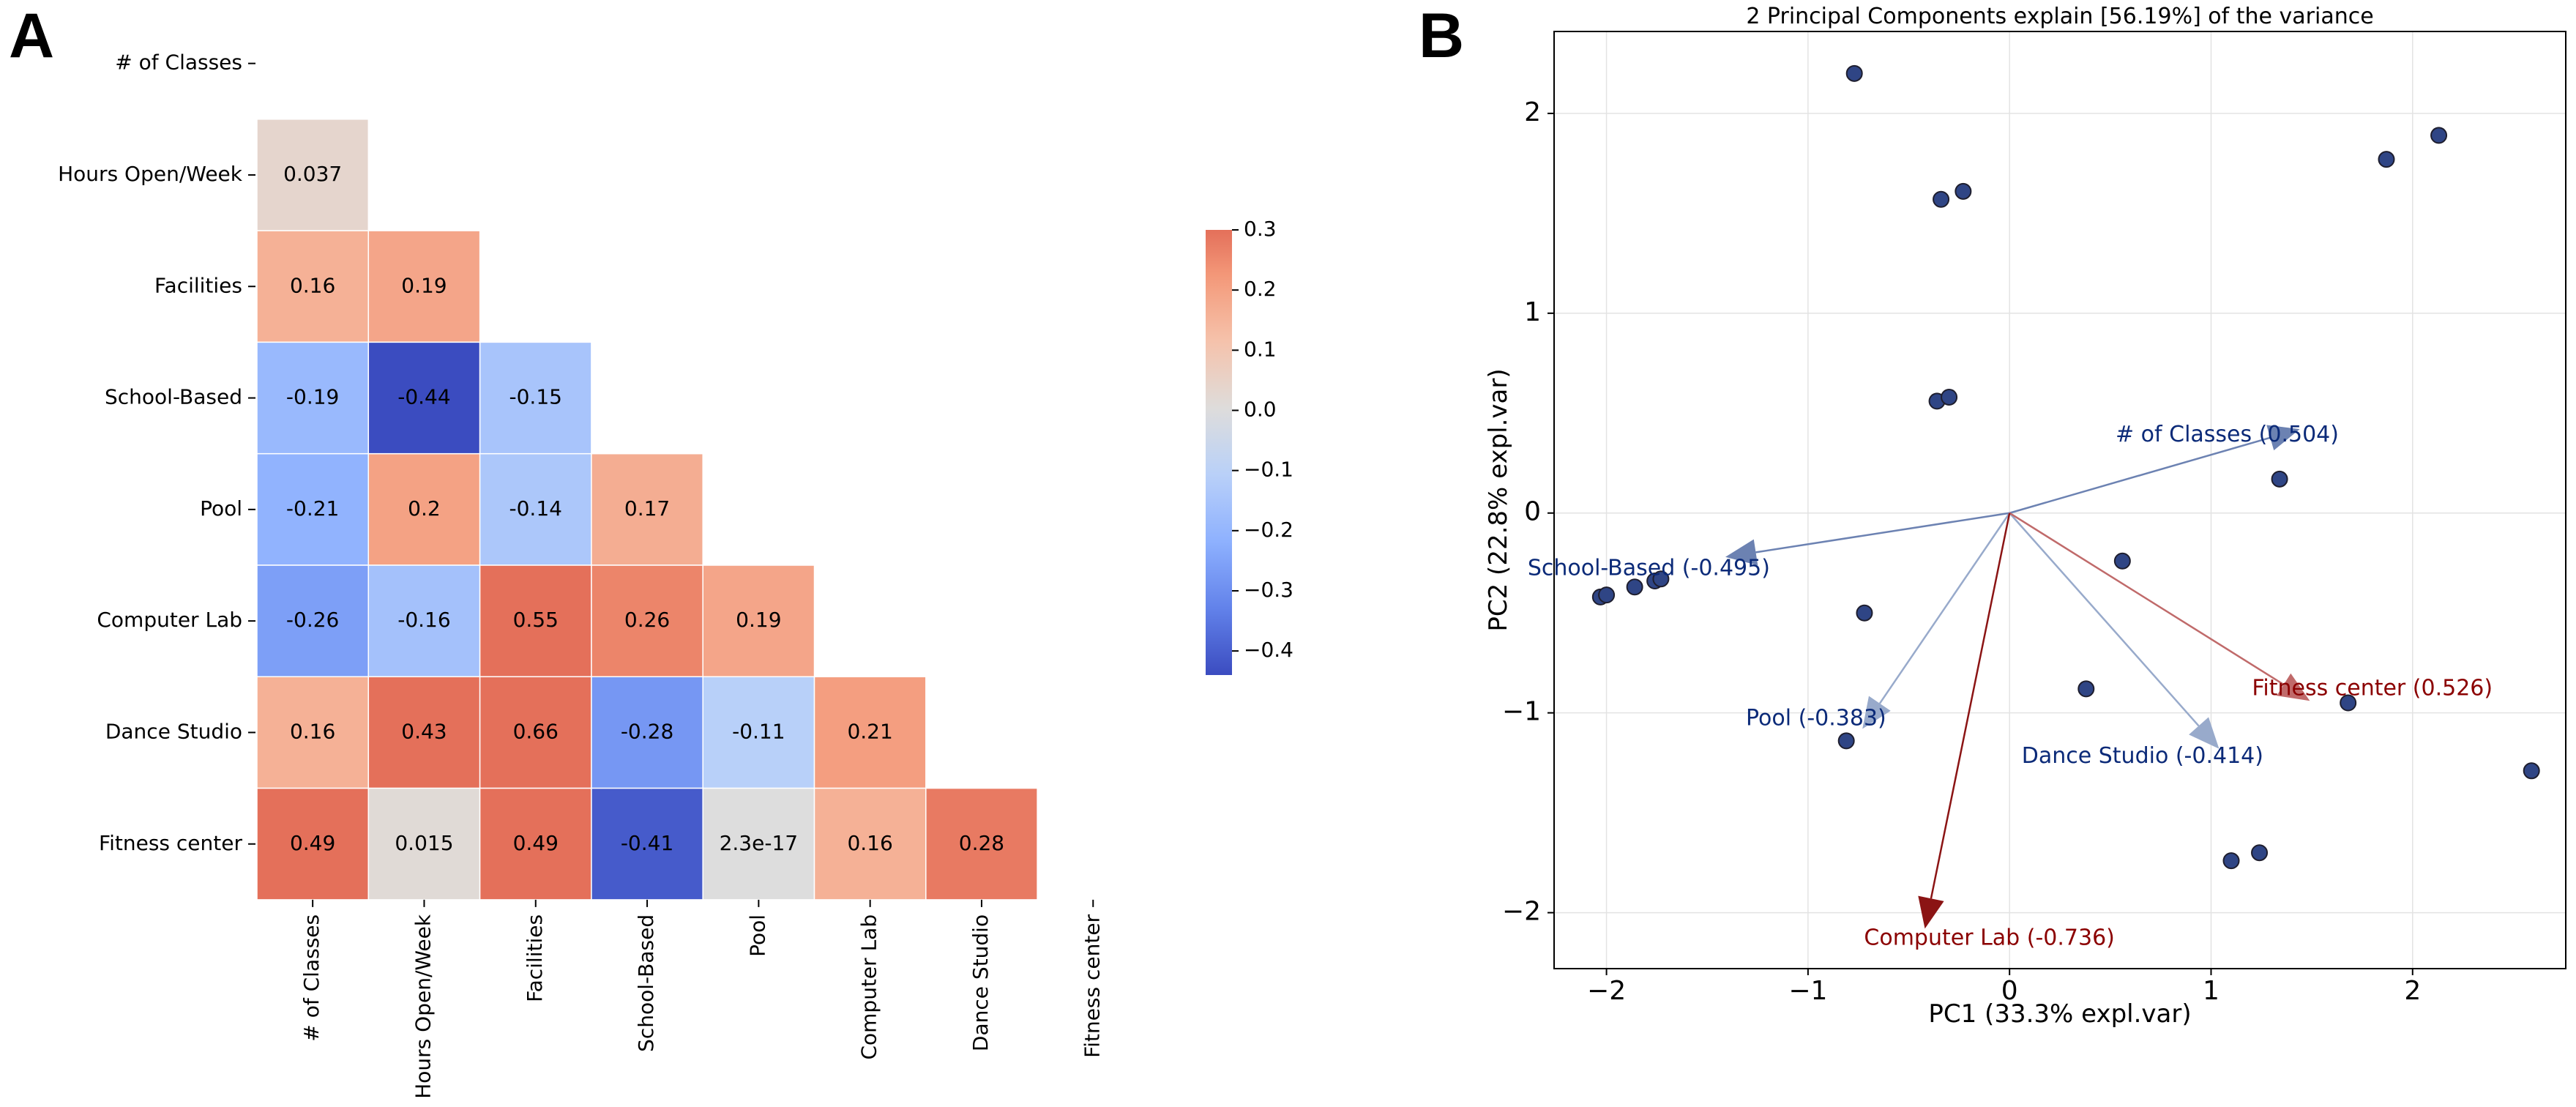 Image resolution: width=2576 pixels, height=1107 pixels. Describe the element at coordinates (1498, 499) in the screenshot. I see `y-axis-label: PC2 (22.8% expl.var)` at that location.